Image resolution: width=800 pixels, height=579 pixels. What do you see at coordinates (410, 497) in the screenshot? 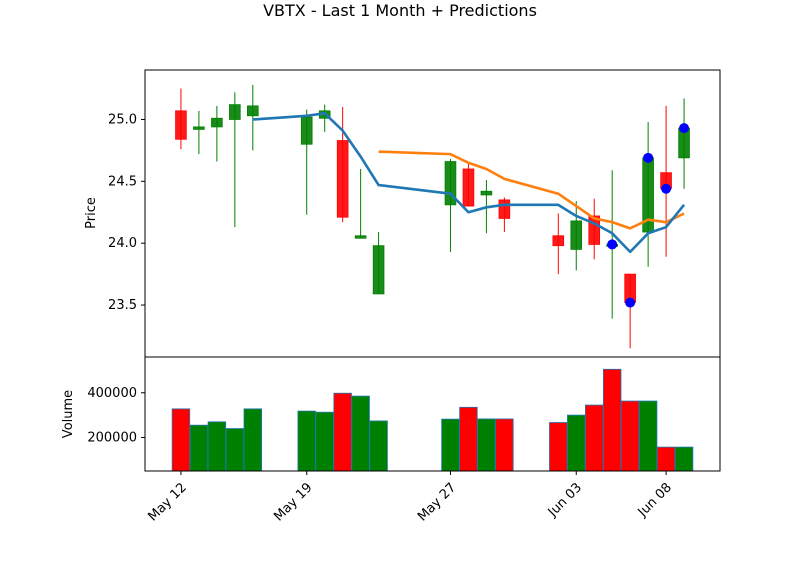
I see `x-axis: May 12 May 19 May 27 Jun 03 Jun 08` at bounding box center [410, 497].